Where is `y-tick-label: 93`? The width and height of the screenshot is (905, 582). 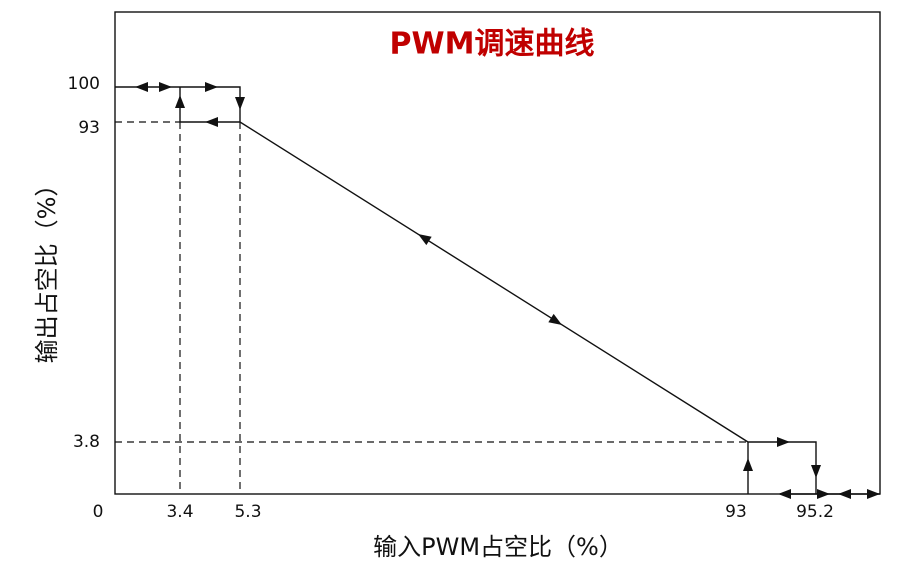
y-tick-label: 93 is located at coordinates (89, 128).